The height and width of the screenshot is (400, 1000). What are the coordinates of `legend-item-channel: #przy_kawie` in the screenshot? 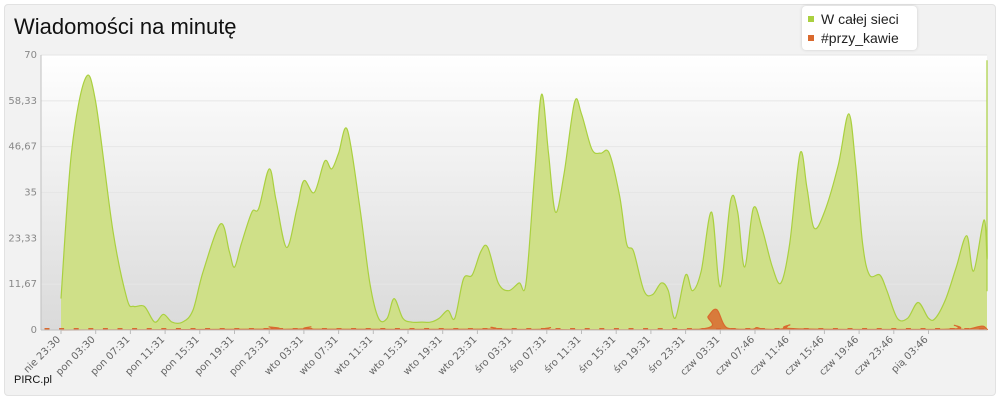 It's located at (853, 38).